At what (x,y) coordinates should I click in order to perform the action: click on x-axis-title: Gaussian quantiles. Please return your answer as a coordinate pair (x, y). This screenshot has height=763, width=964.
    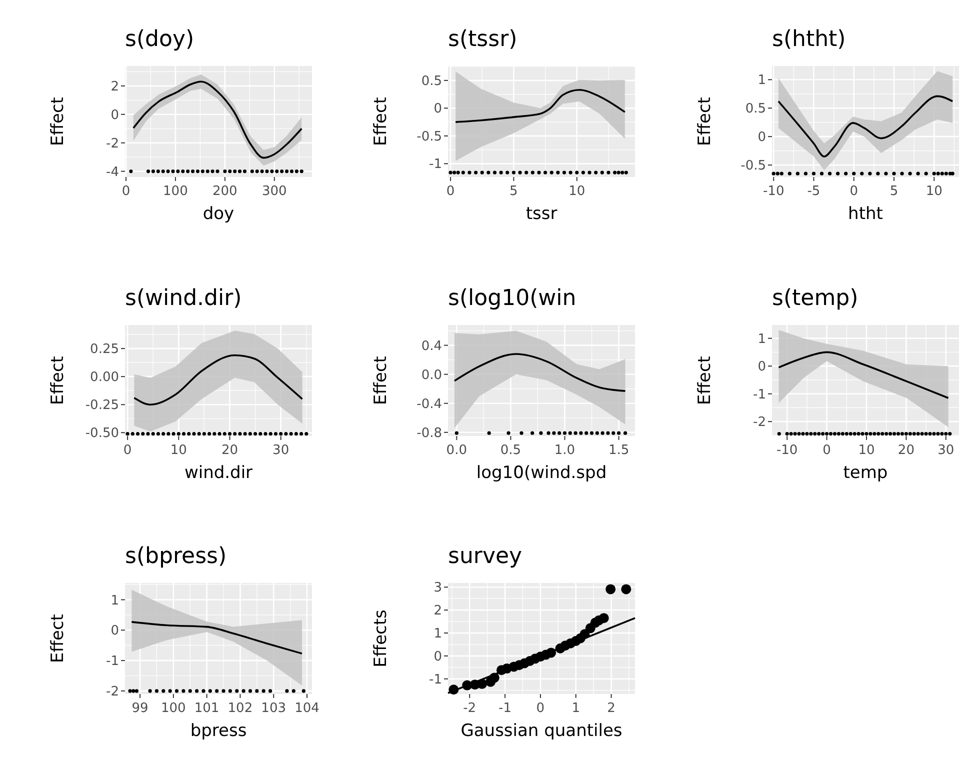
    Looking at the image, I should click on (541, 731).